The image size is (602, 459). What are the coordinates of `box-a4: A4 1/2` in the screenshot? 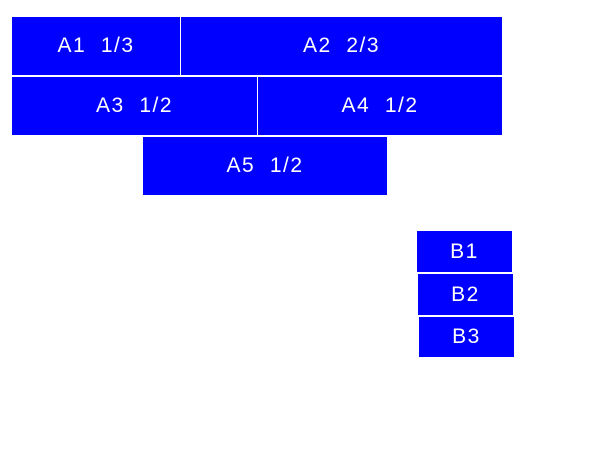 It's located at (380, 106).